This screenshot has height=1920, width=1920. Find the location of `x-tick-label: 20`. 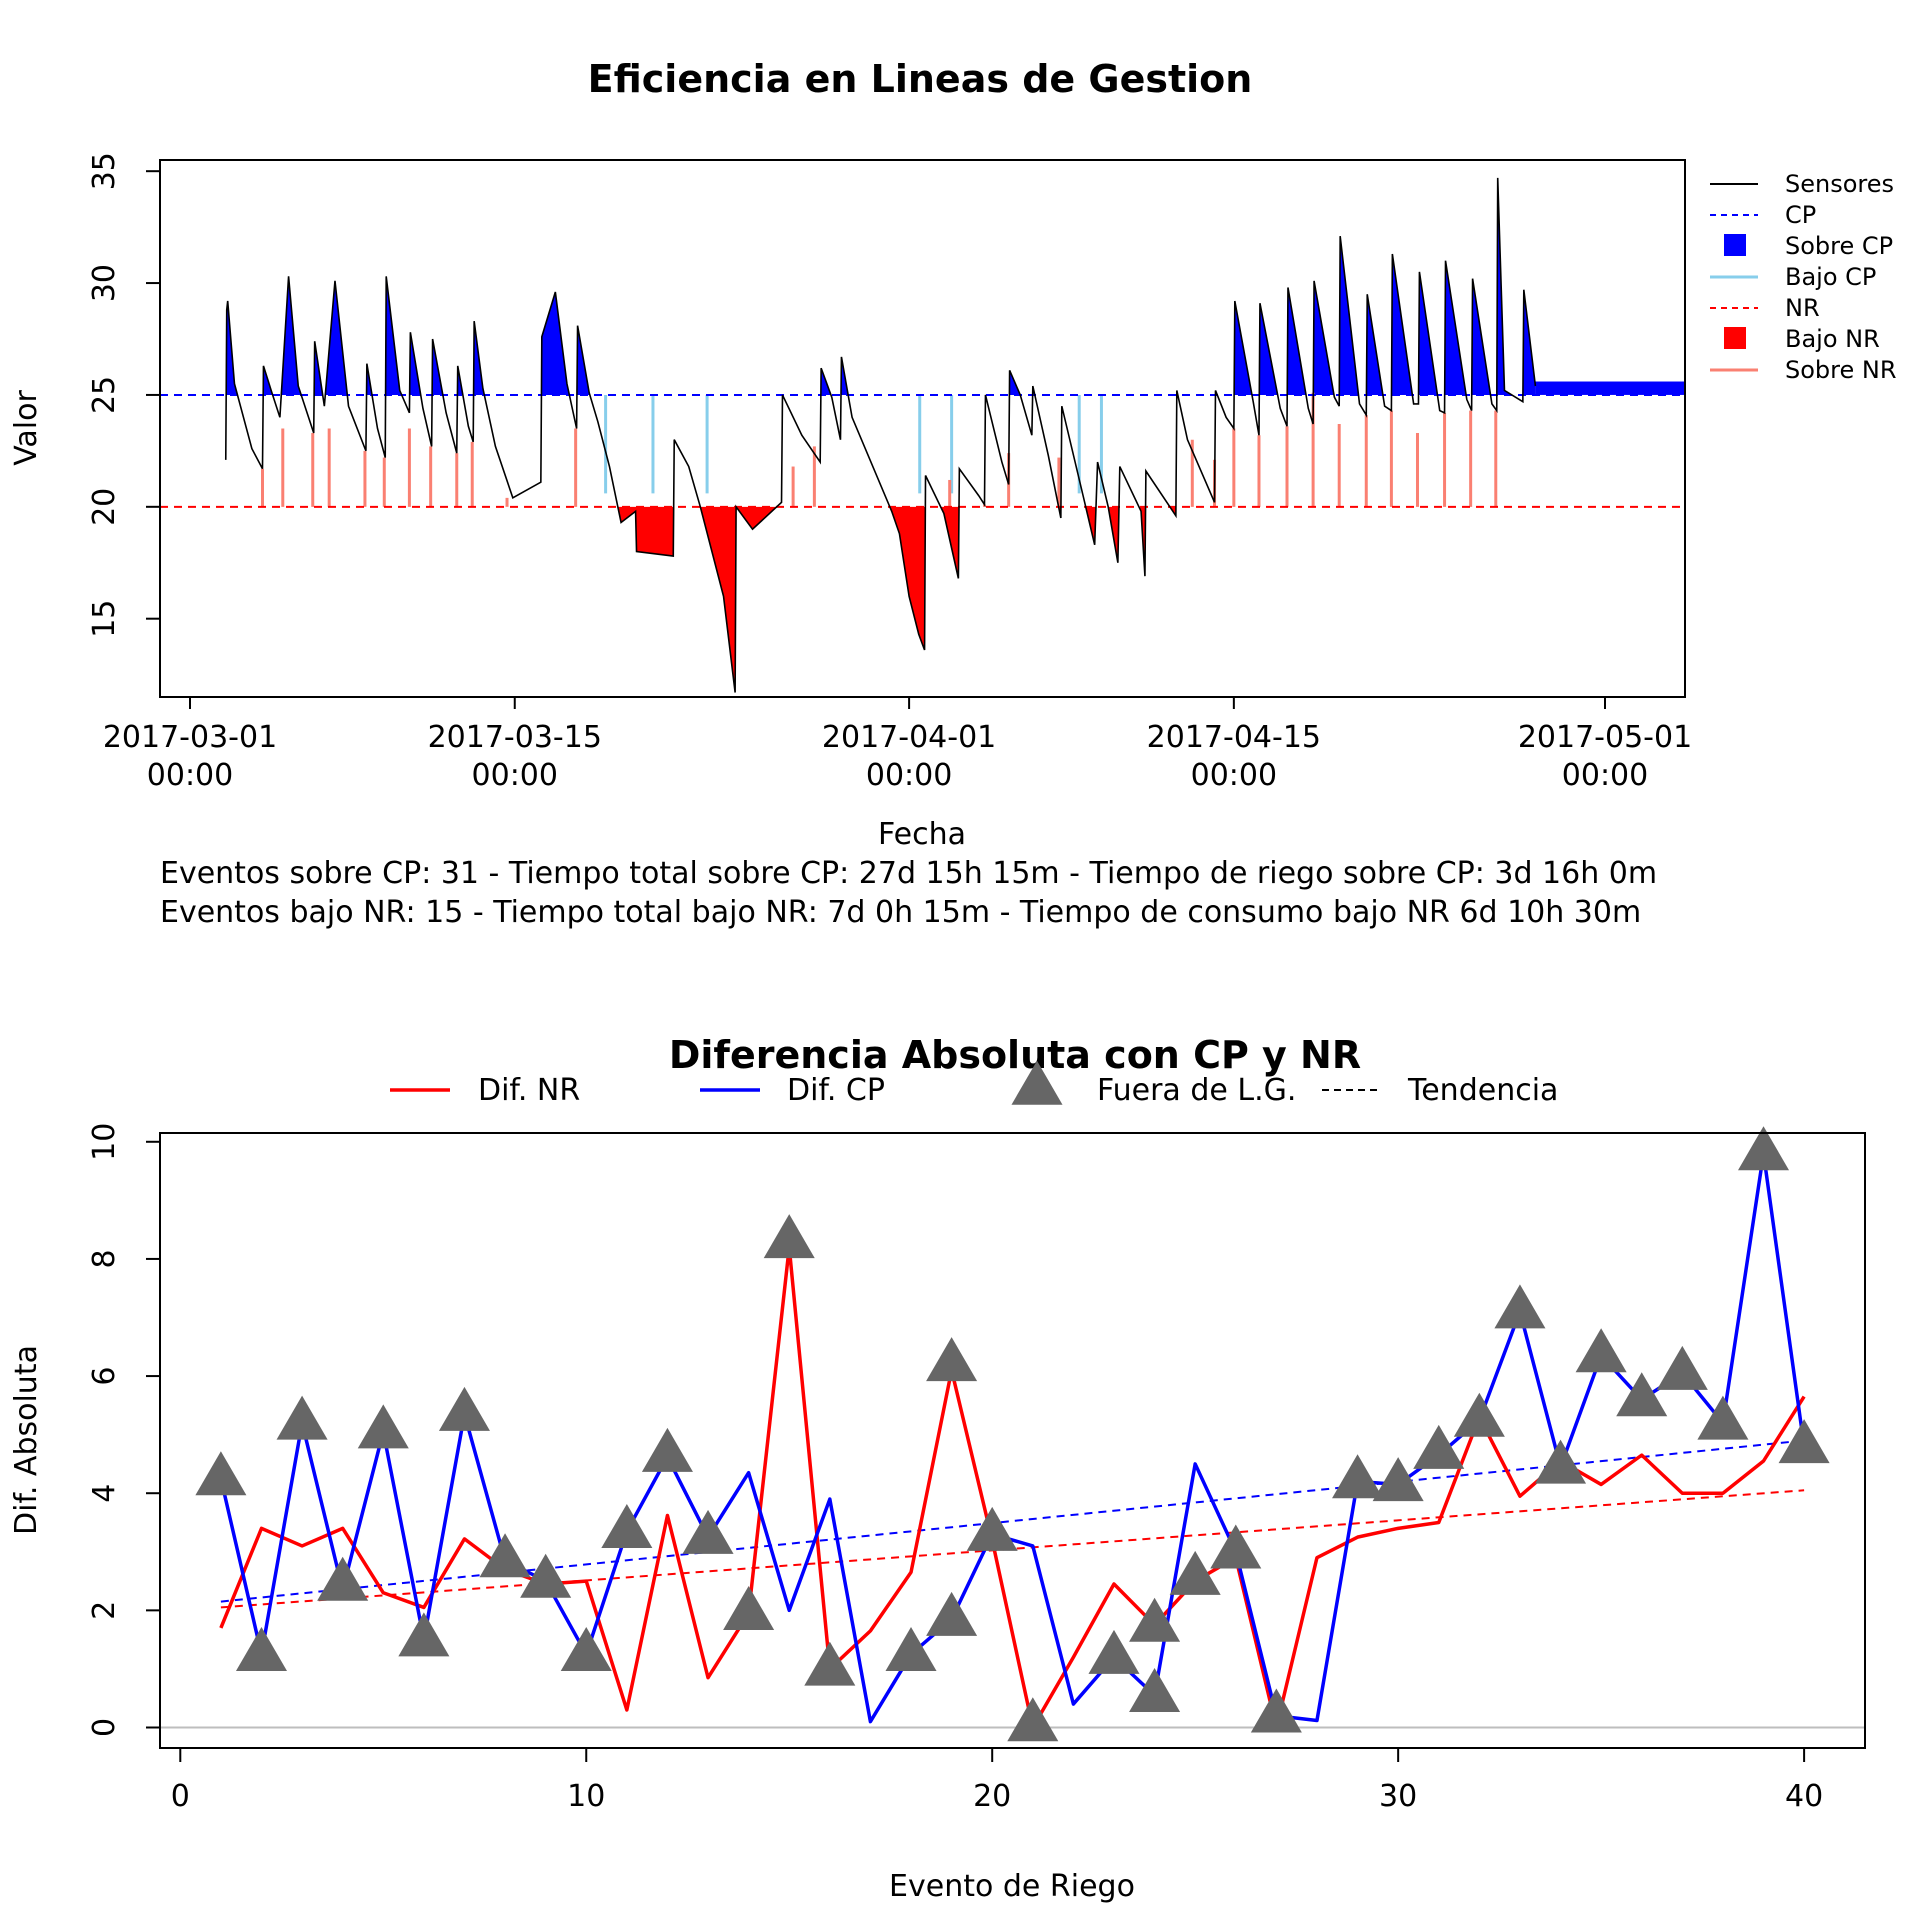

x-tick-label: 20 is located at coordinates (992, 1796).